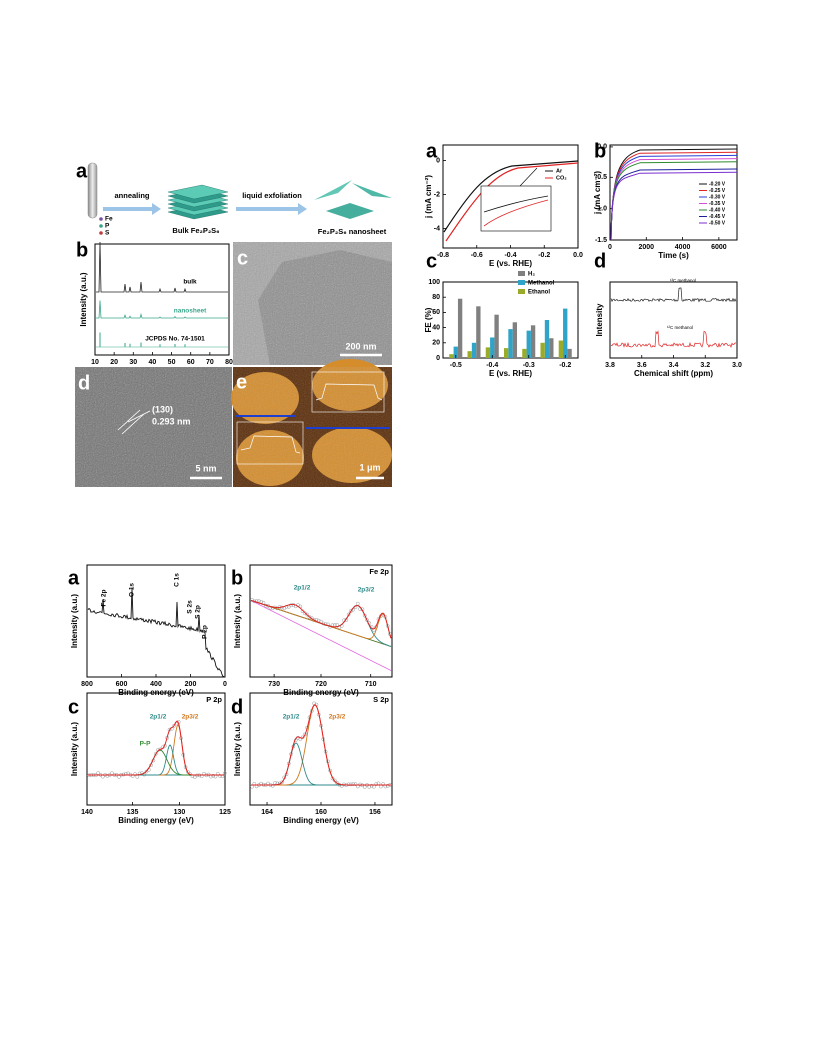 This screenshot has width=816, height=1056. I want to click on noise, so click(153, 427).